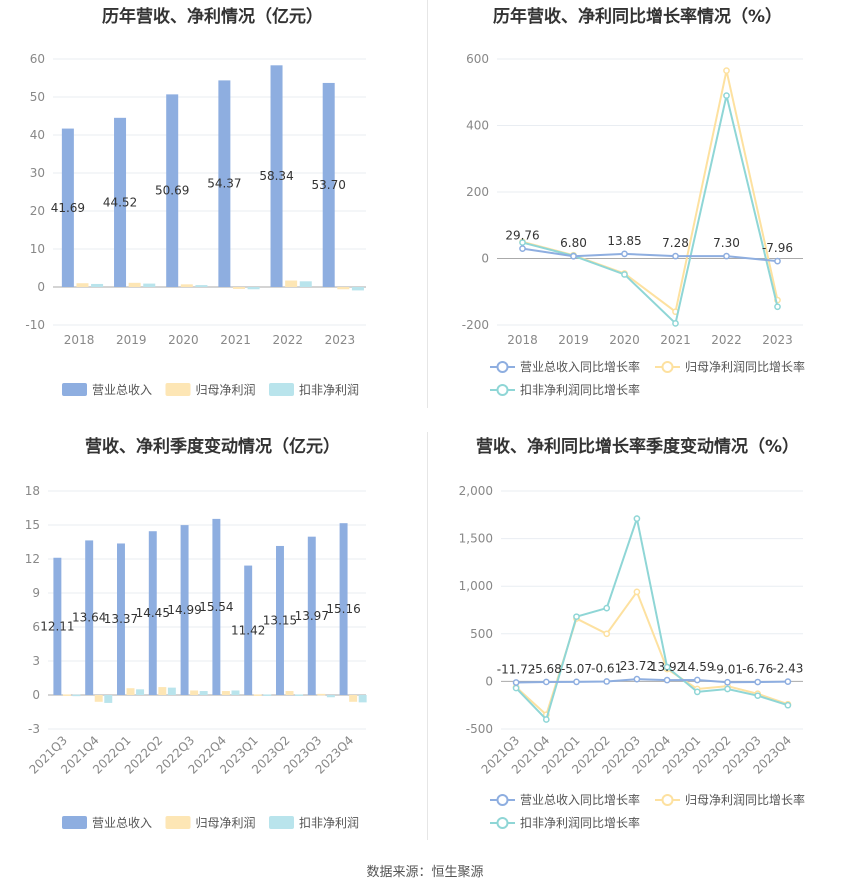 The height and width of the screenshot is (891, 850). I want to click on y-tick-label: -500, so click(479, 729).